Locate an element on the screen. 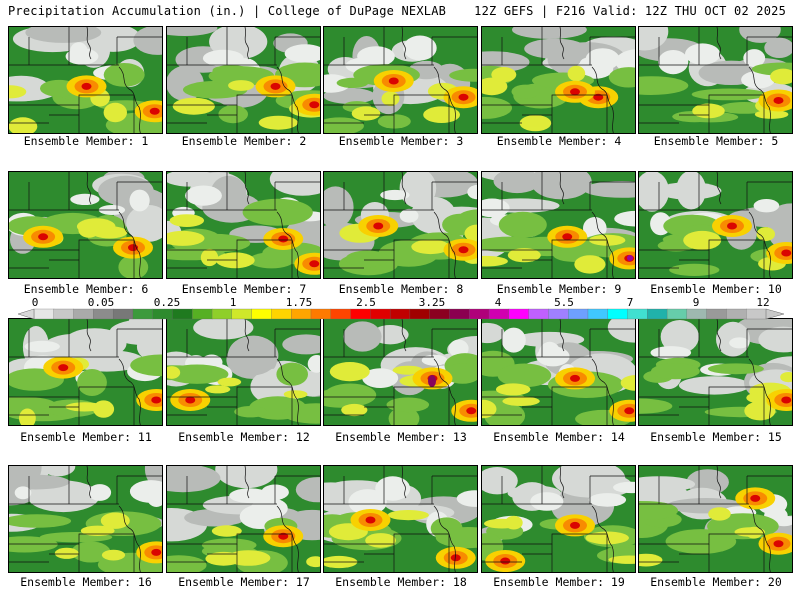 This screenshot has width=800, height=600. member-caption: Ensemble Member: 10 is located at coordinates (716, 289).